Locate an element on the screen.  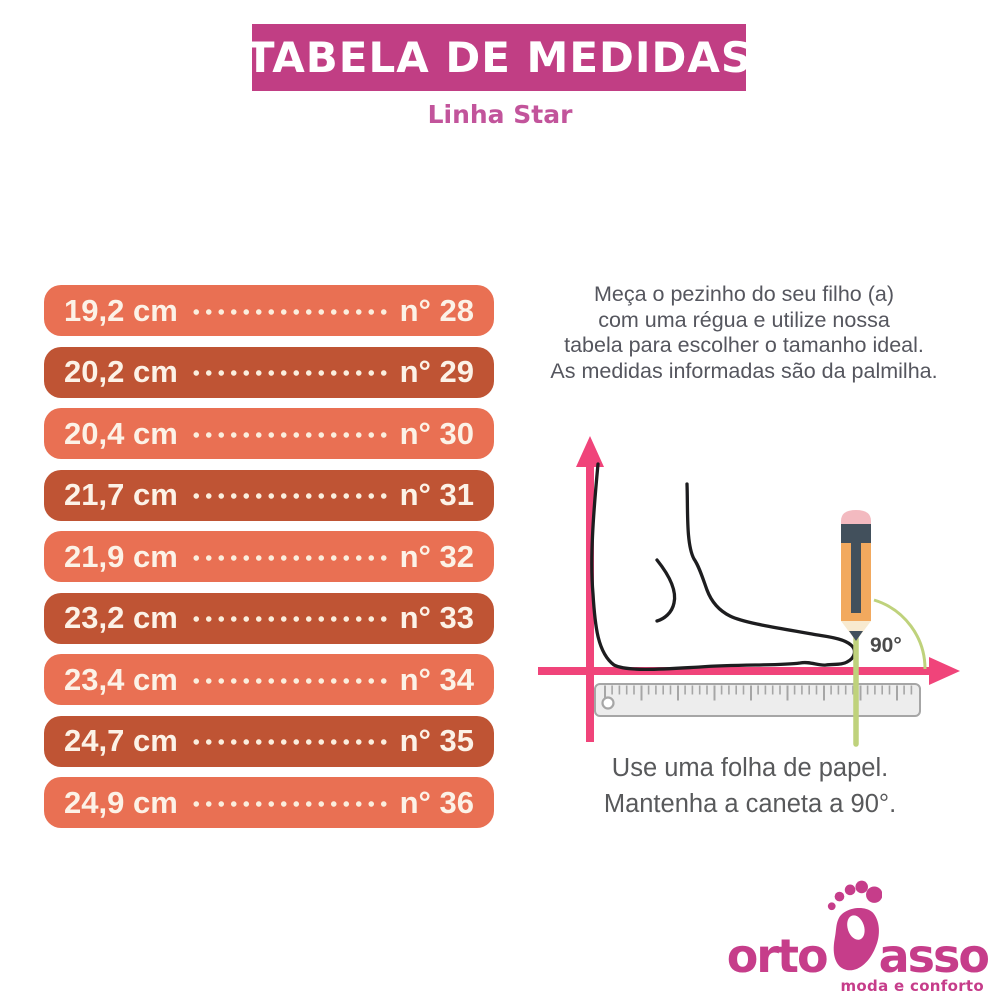
size-row: 20,4 cm n° 30 is located at coordinates (269, 433).